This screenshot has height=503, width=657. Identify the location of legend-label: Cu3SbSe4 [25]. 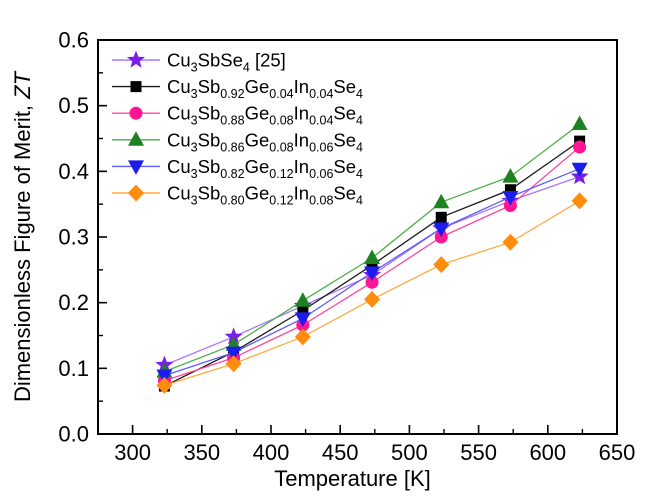
(226, 62).